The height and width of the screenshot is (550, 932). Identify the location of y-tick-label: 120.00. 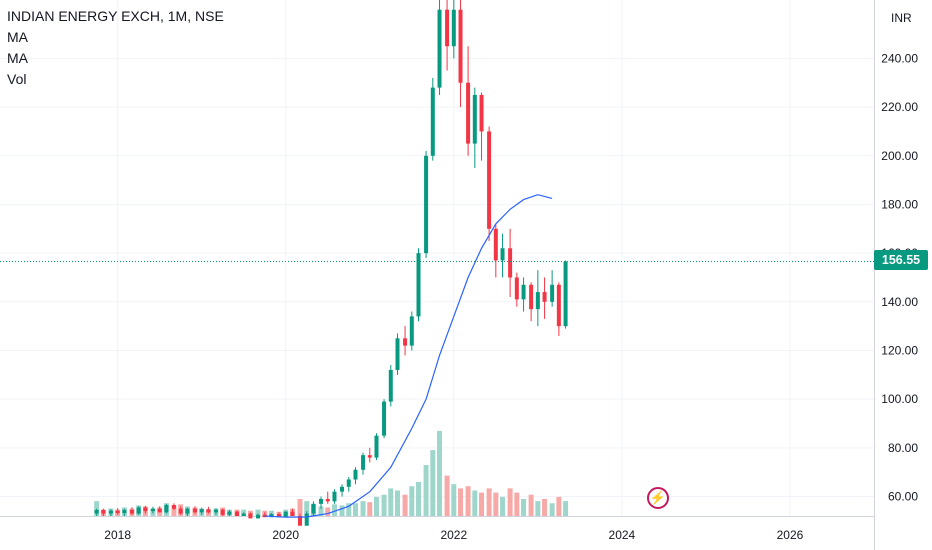
(899, 350).